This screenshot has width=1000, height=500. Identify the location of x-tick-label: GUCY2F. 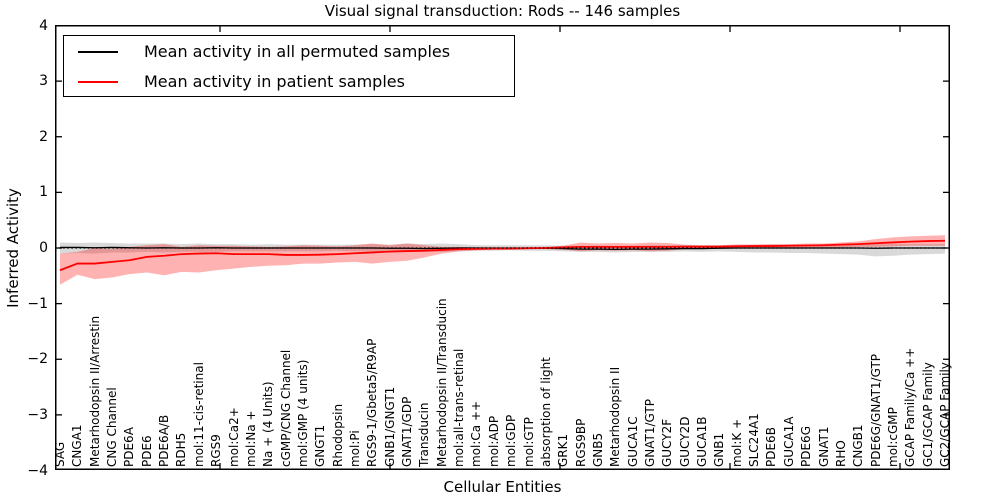
(667, 442).